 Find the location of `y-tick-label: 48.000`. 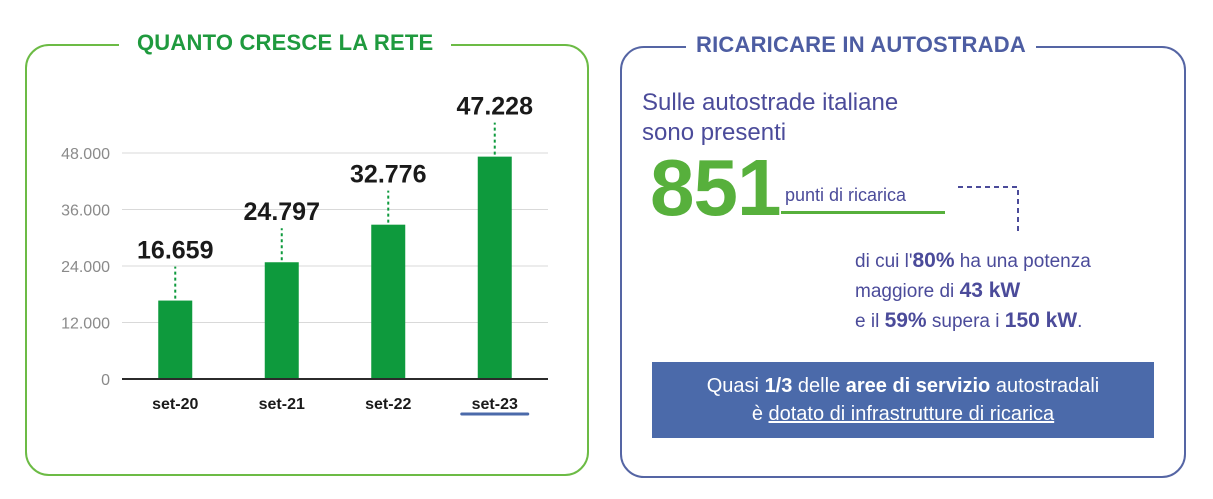

y-tick-label: 48.000 is located at coordinates (85, 154).